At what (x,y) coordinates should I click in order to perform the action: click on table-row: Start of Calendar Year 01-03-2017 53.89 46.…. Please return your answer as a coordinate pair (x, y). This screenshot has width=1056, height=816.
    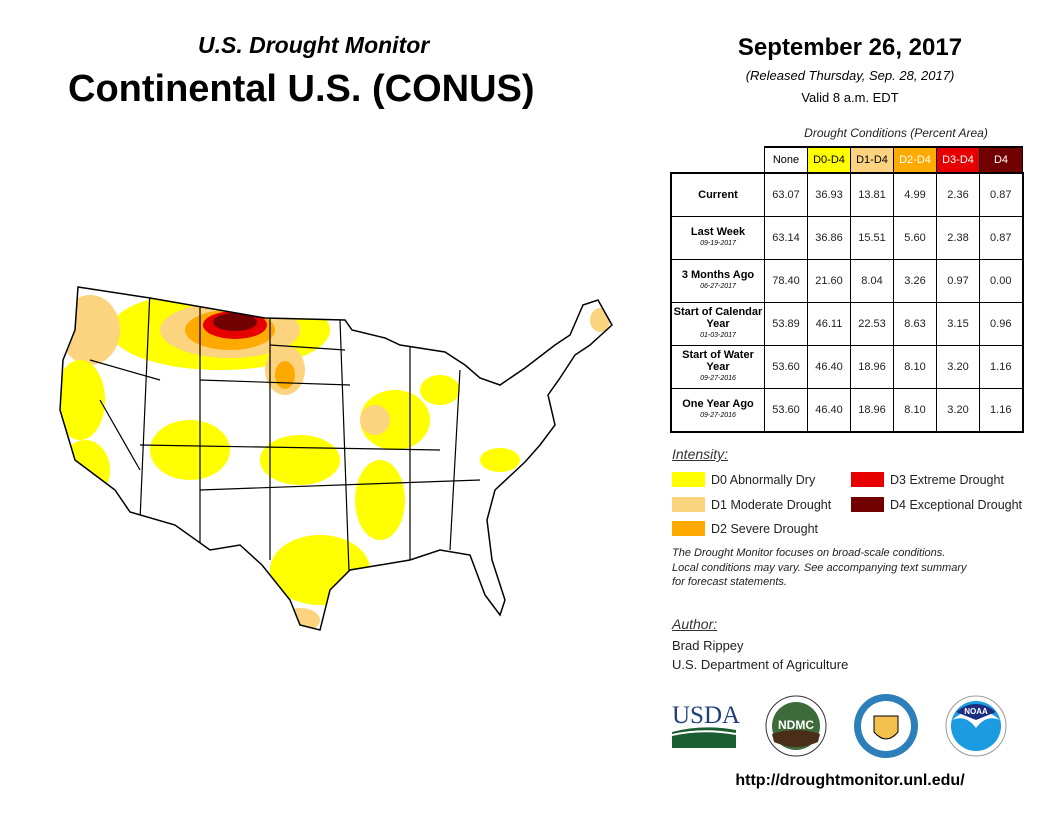
    Looking at the image, I should click on (846, 324).